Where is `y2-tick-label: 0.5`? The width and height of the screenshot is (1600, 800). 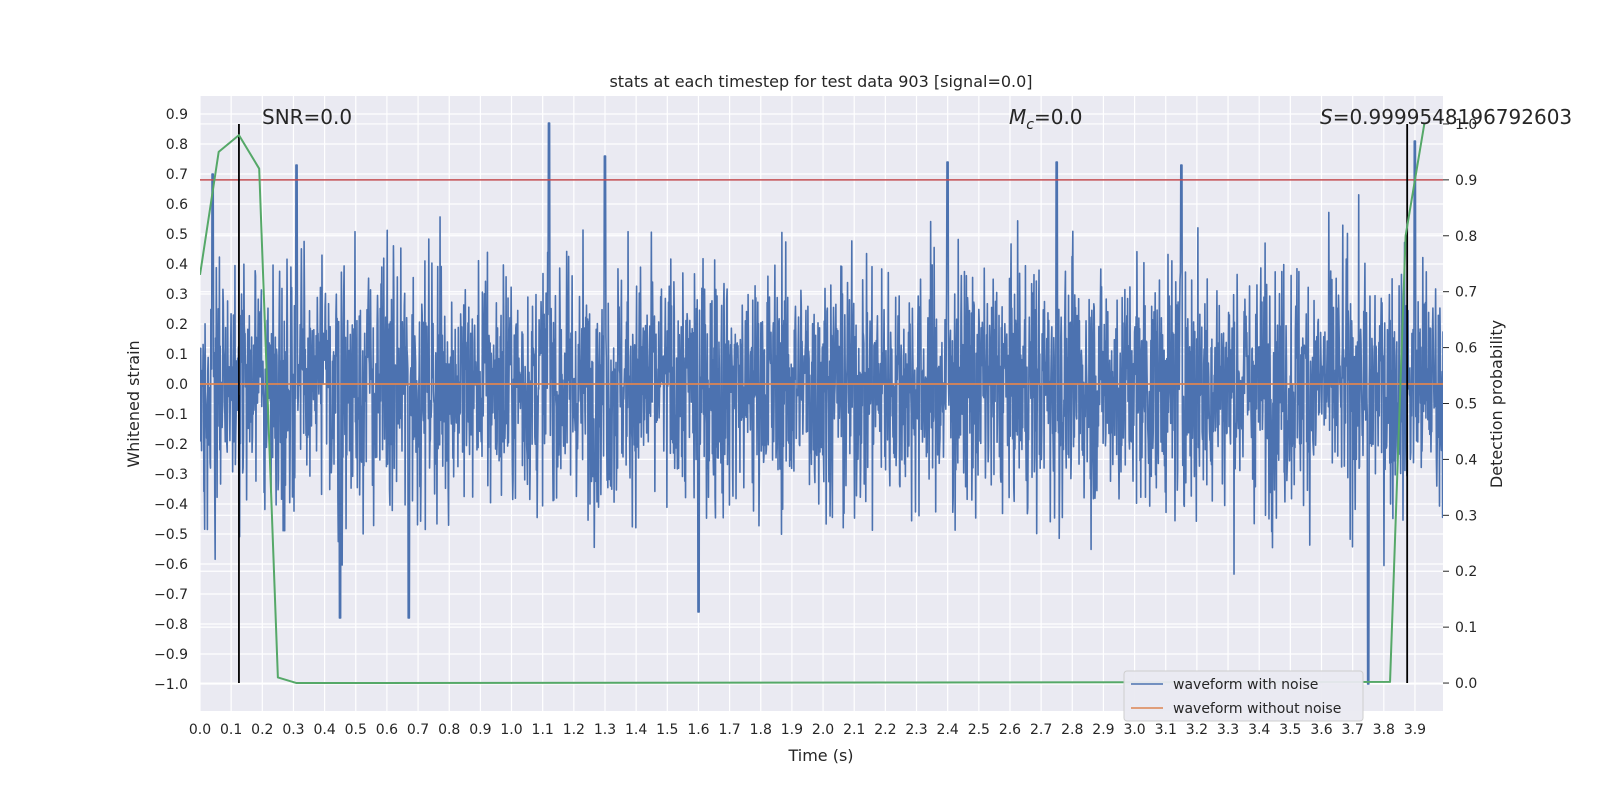
y2-tick-label: 0.5 is located at coordinates (1466, 405).